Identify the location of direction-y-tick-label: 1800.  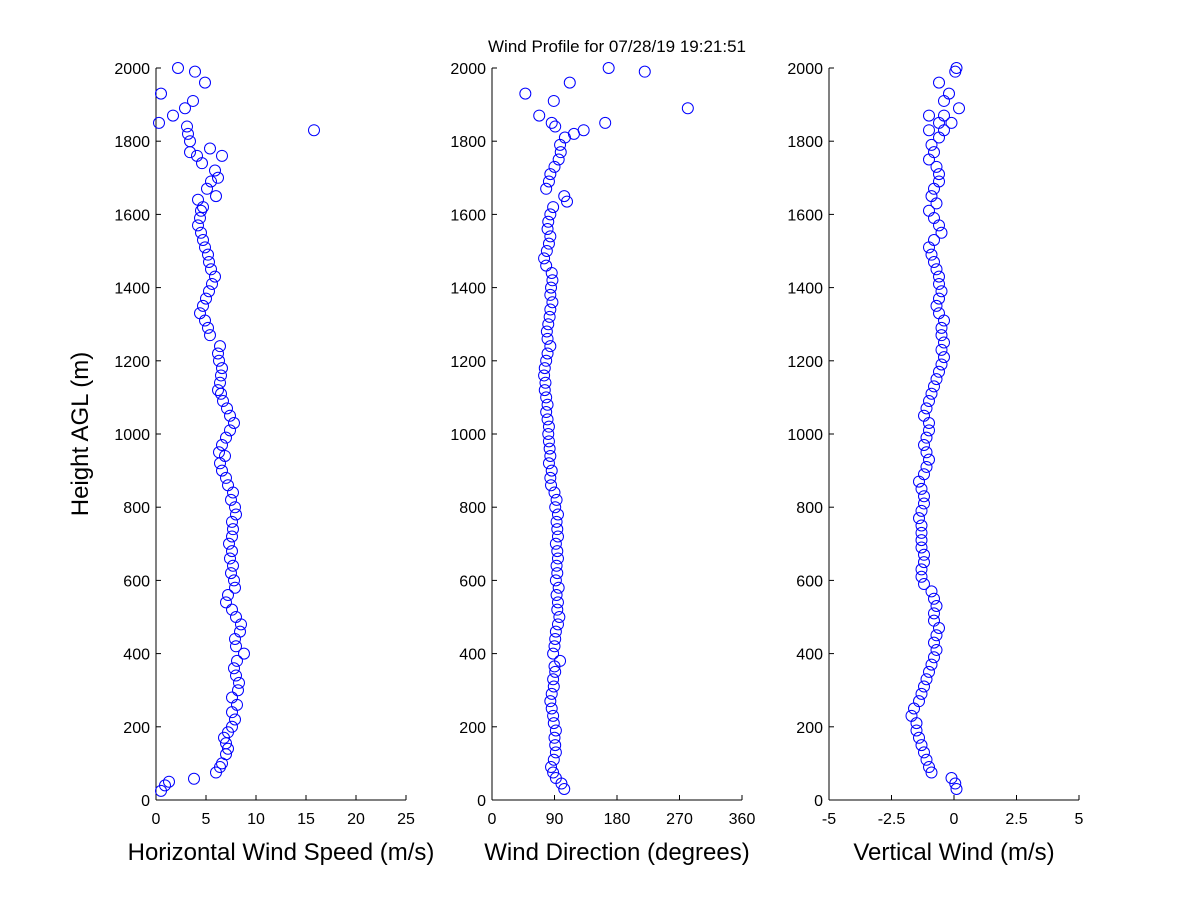
(468, 142).